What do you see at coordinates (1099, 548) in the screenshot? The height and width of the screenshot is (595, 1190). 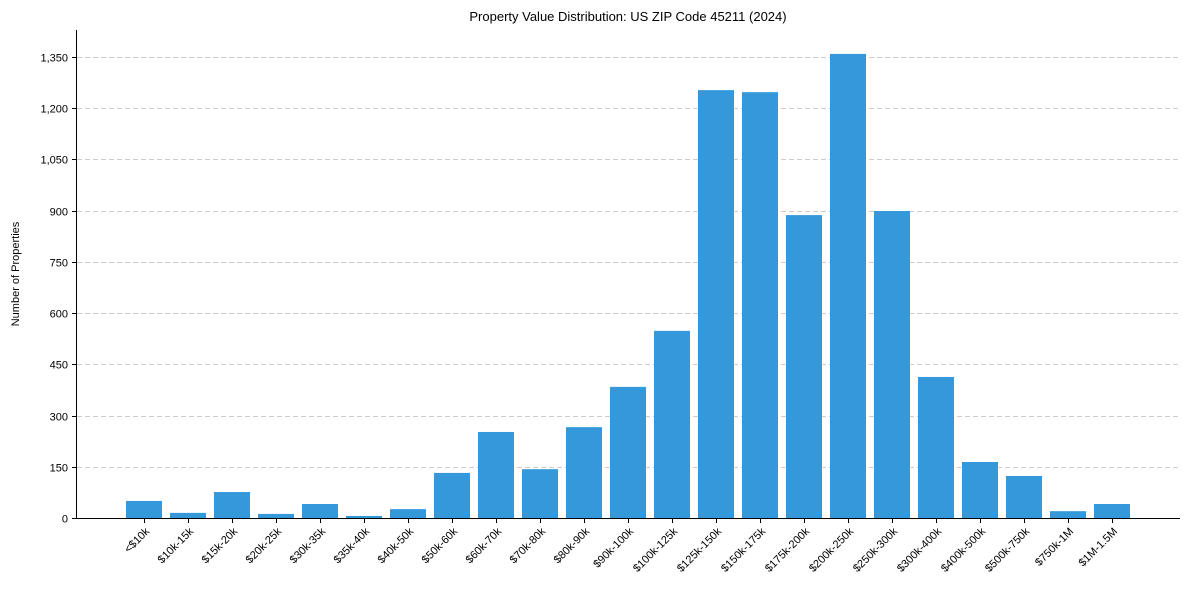 I see `x-tick-label: $1M-1.5M` at bounding box center [1099, 548].